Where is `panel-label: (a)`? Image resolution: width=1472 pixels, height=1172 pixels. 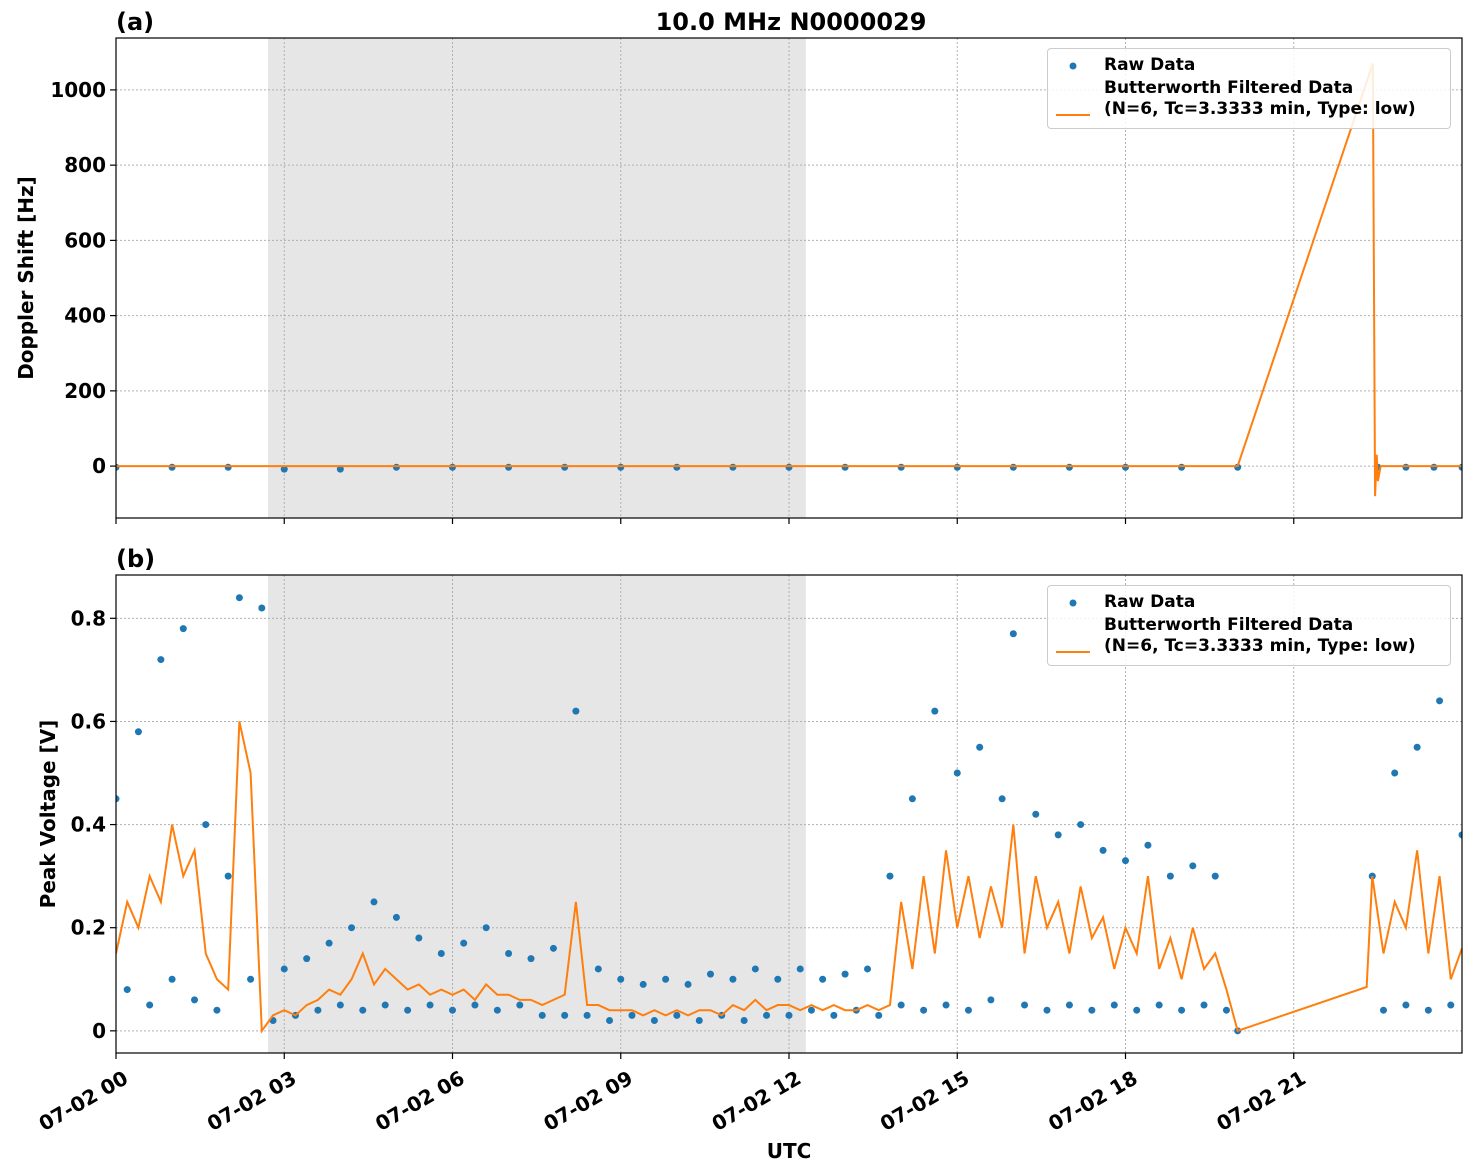 panel-label: (a) is located at coordinates (135, 22).